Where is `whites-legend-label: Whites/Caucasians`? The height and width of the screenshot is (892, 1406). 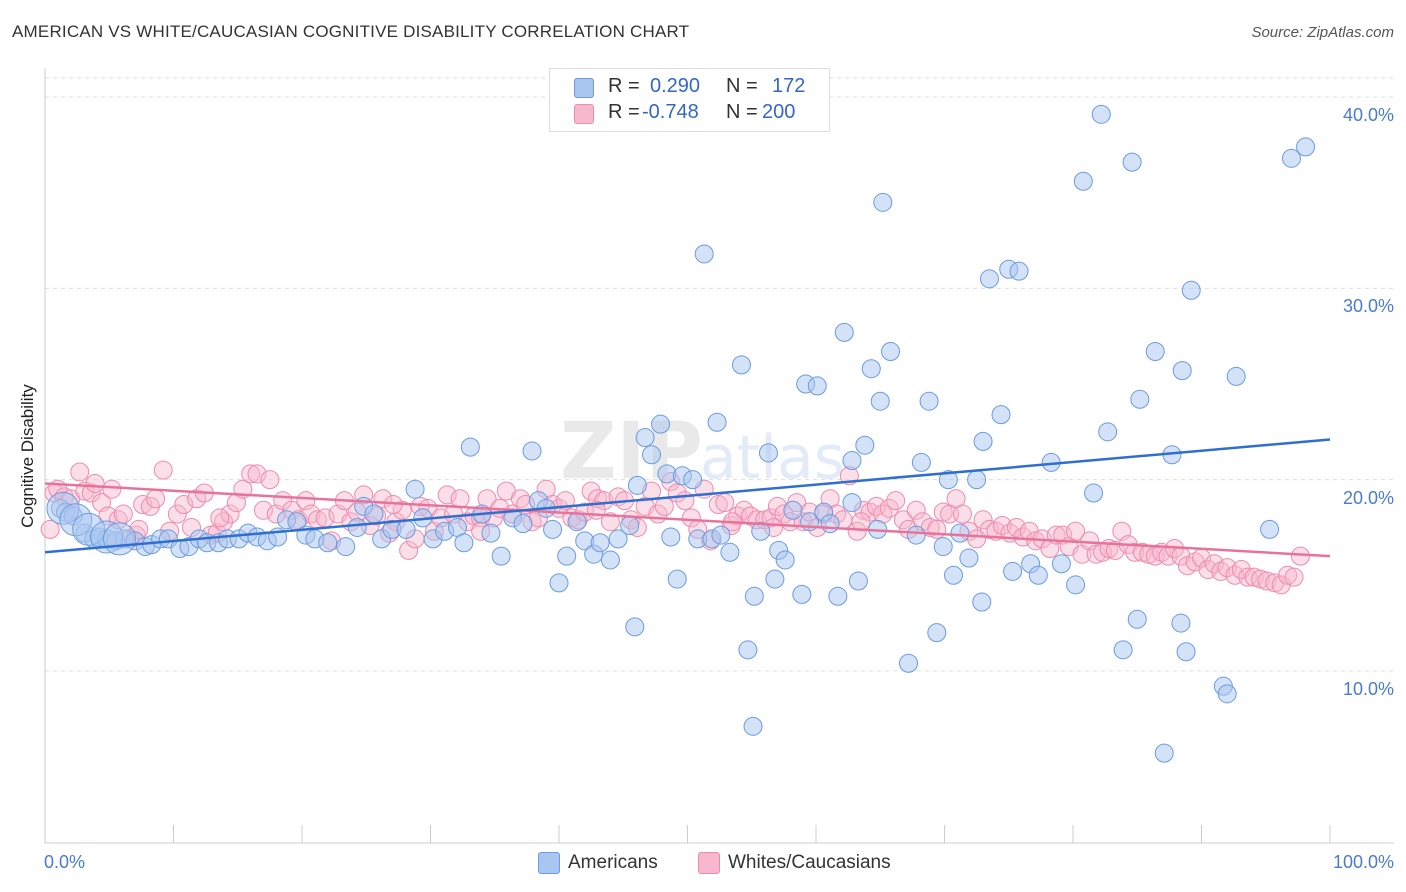
whites-legend-label: Whites/Caucasians is located at coordinates (809, 862).